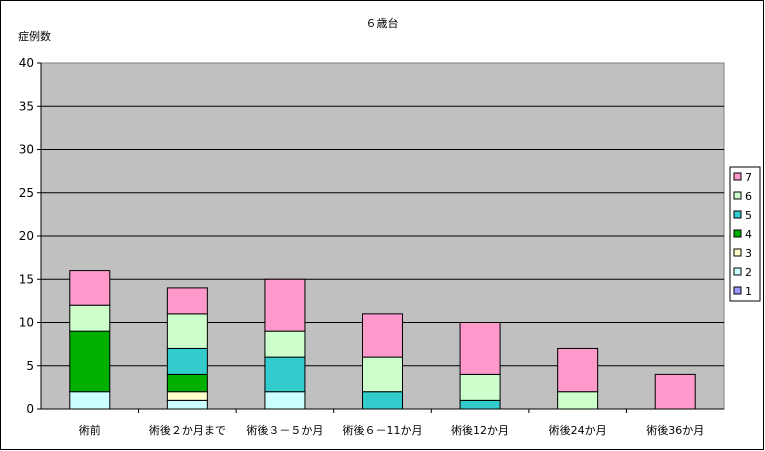 This screenshot has width=765, height=451. Describe the element at coordinates (578, 430) in the screenshot. I see `x-category-label: 術後24か月` at that location.